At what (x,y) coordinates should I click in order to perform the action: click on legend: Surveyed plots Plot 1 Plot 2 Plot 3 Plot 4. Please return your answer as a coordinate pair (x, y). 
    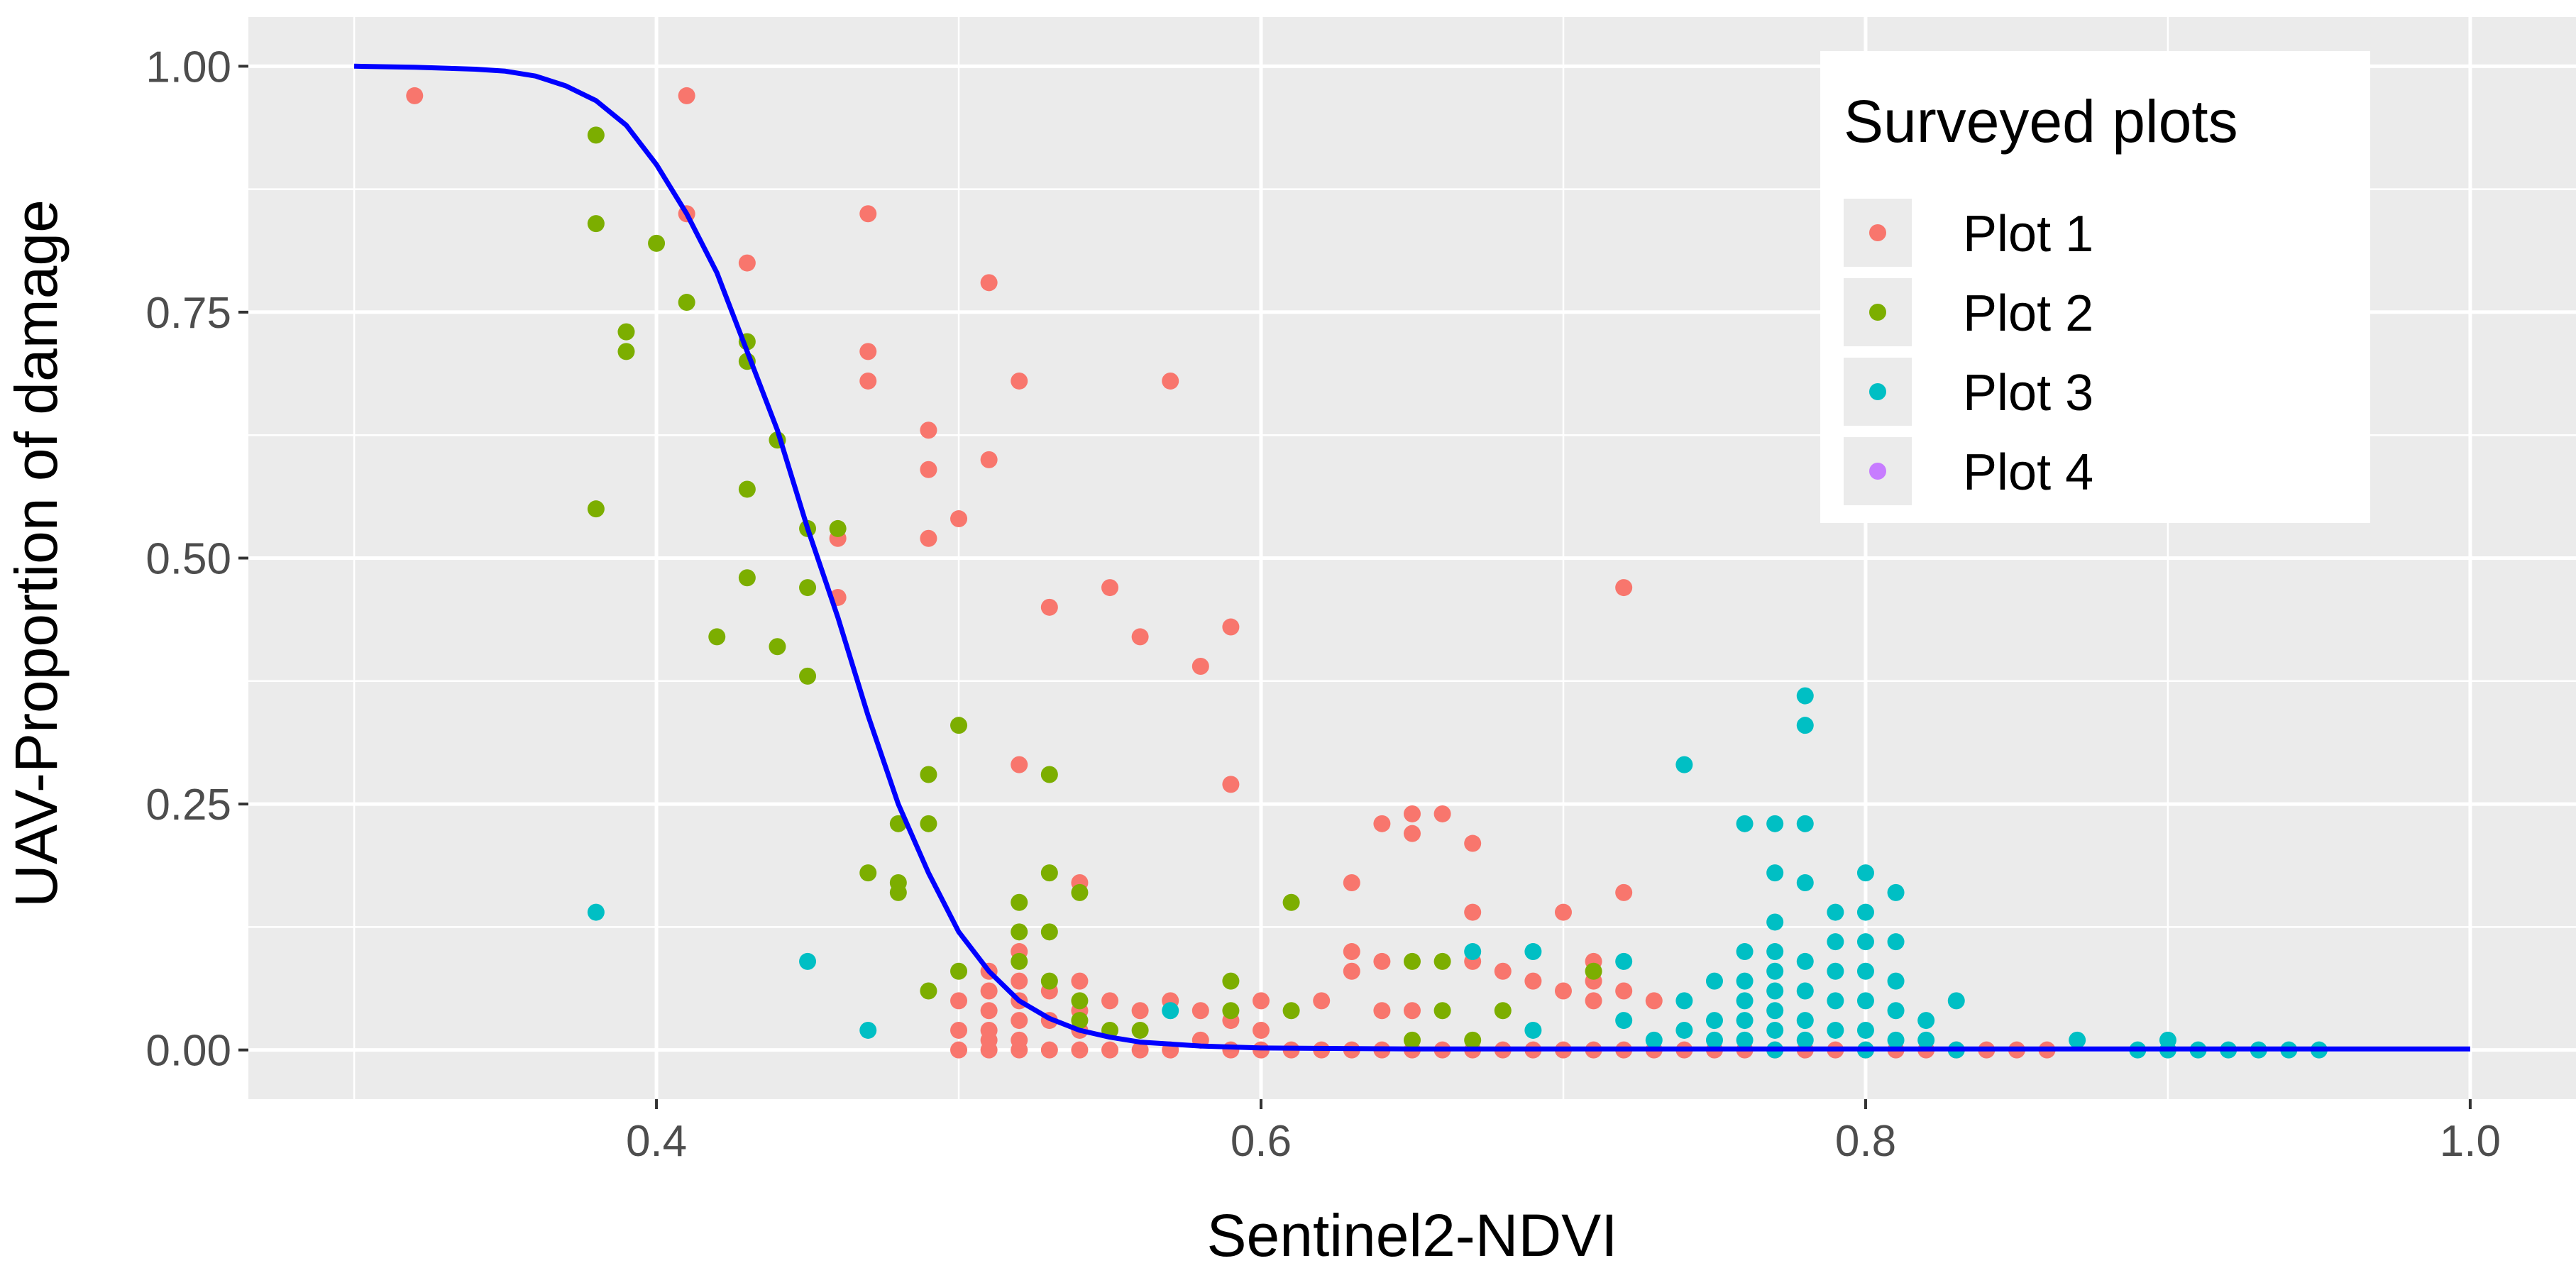
    Looking at the image, I should click on (2095, 287).